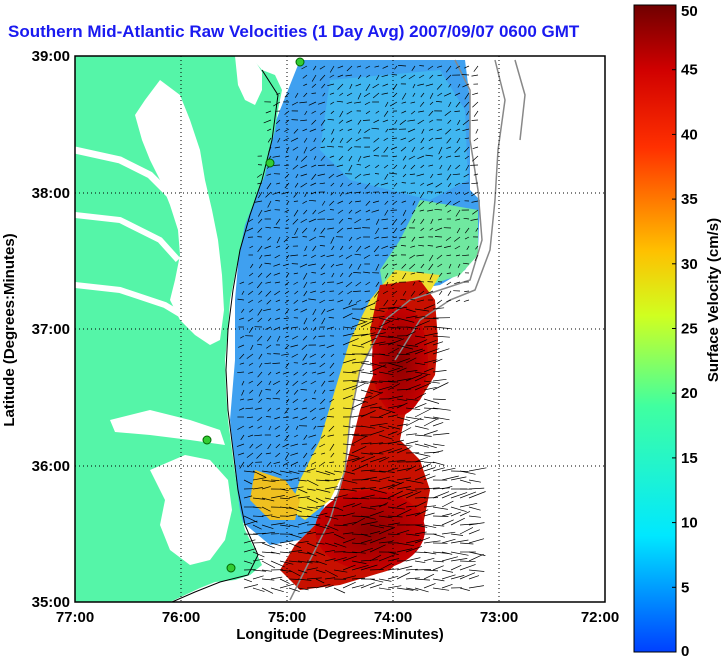 The image size is (724, 659). I want to click on lat-tick: 39:00, so click(51, 56).